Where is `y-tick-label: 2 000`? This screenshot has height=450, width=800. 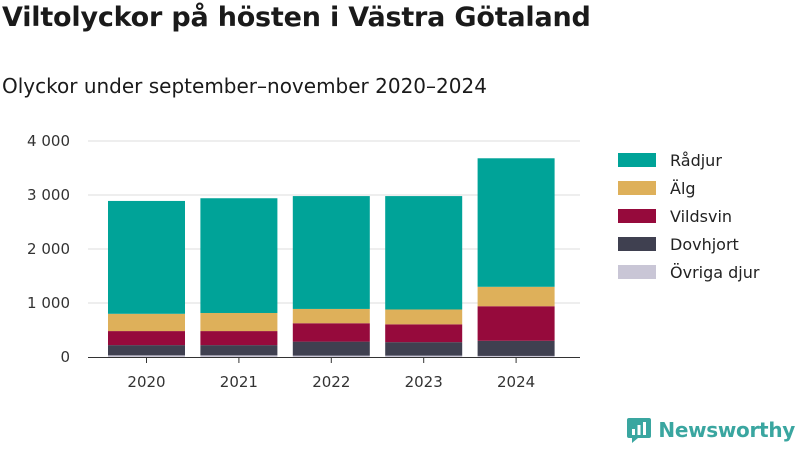
y-tick-label: 2 000 is located at coordinates (48, 249).